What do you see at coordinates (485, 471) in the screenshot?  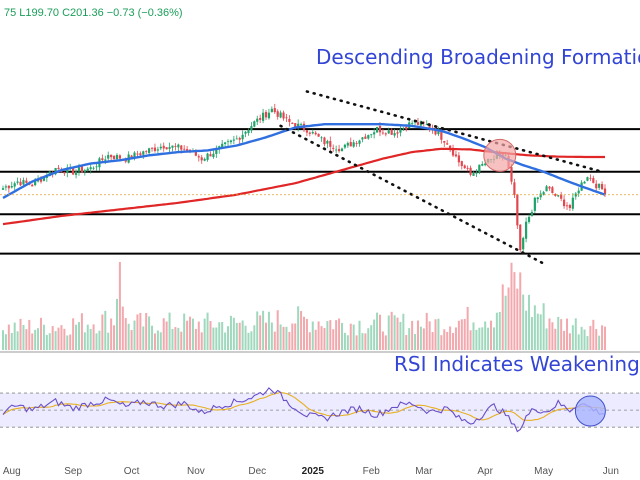 I see `x-tick-apr: Apr` at bounding box center [485, 471].